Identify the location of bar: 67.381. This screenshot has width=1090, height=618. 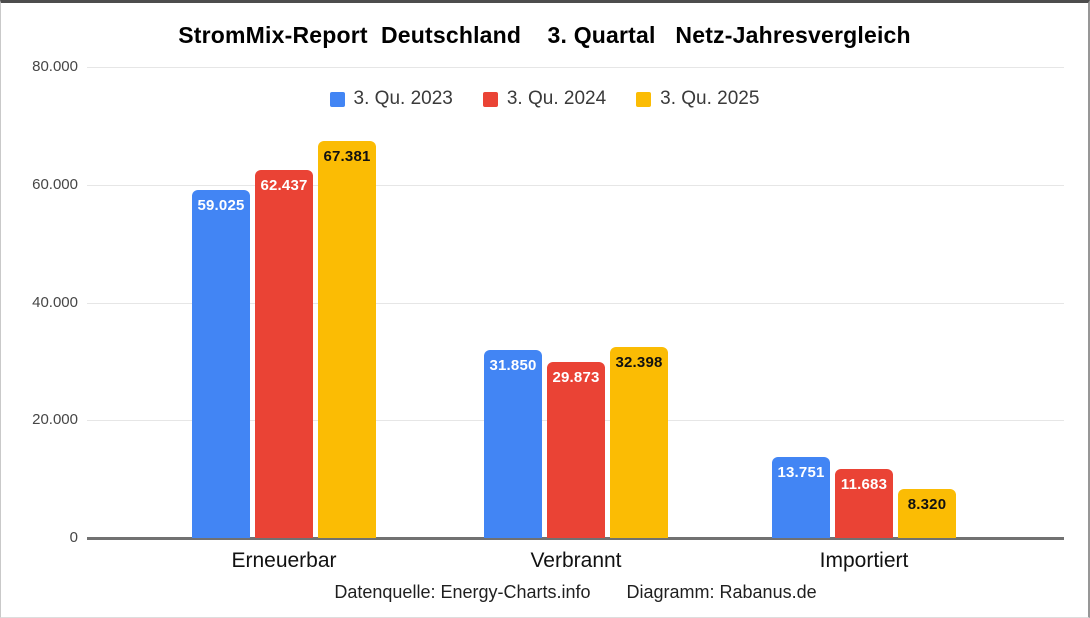
(347, 339).